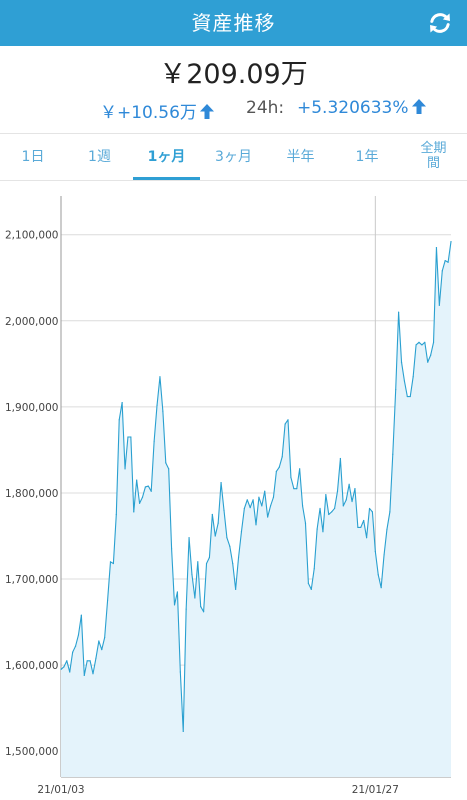 Image resolution: width=467 pixels, height=800 pixels. Describe the element at coordinates (33, 156) in the screenshot. I see `tab-1-day: 1日` at that location.